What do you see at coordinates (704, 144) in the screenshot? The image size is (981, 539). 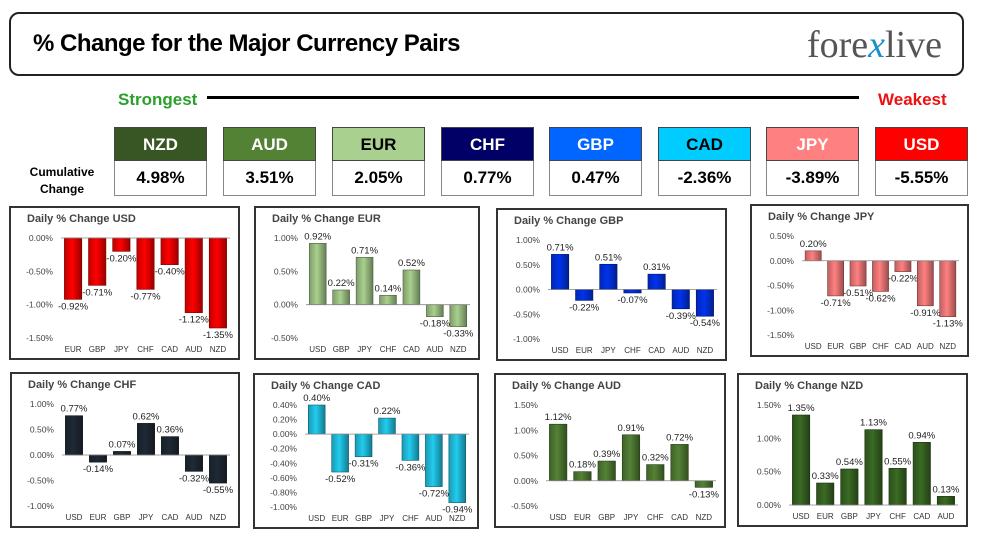 I see `tile-currency-name: CAD` at bounding box center [704, 144].